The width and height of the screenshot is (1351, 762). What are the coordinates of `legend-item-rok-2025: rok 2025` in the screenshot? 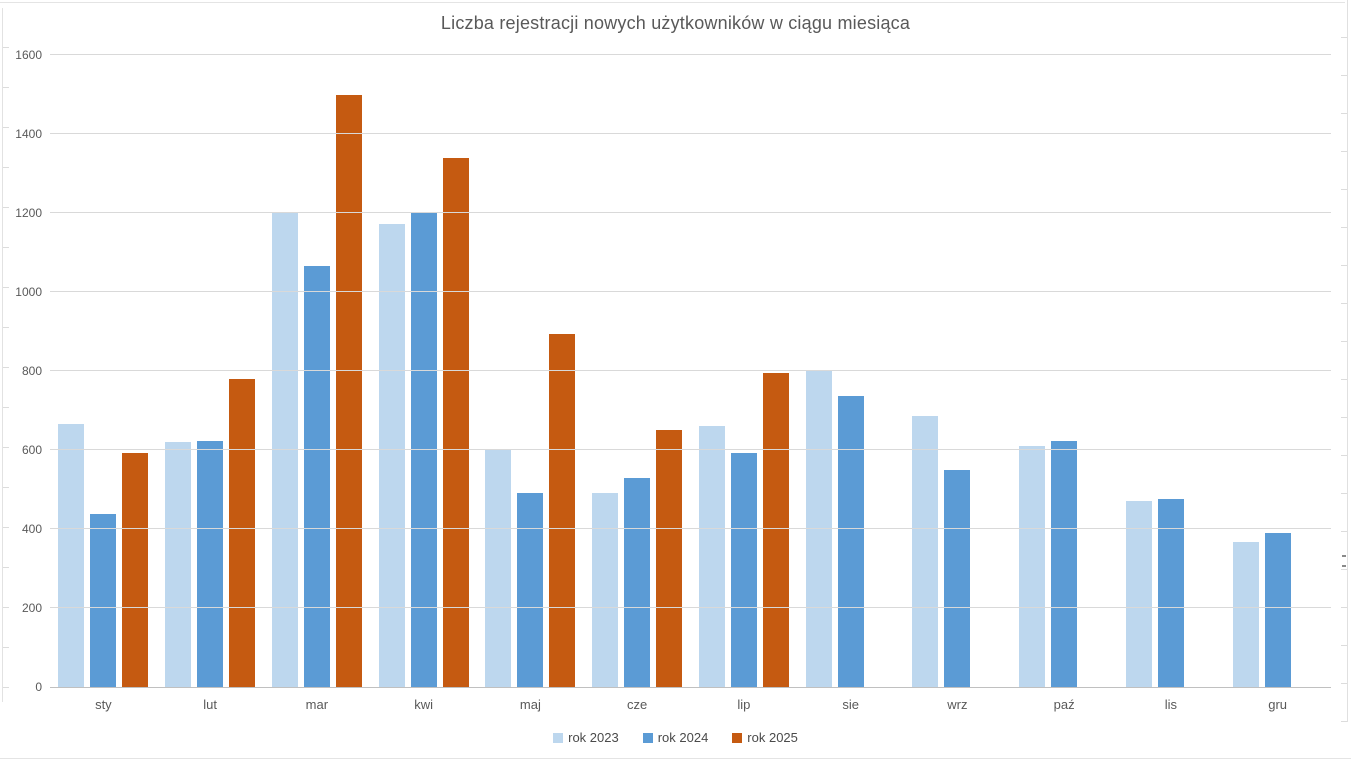 It's located at (765, 737).